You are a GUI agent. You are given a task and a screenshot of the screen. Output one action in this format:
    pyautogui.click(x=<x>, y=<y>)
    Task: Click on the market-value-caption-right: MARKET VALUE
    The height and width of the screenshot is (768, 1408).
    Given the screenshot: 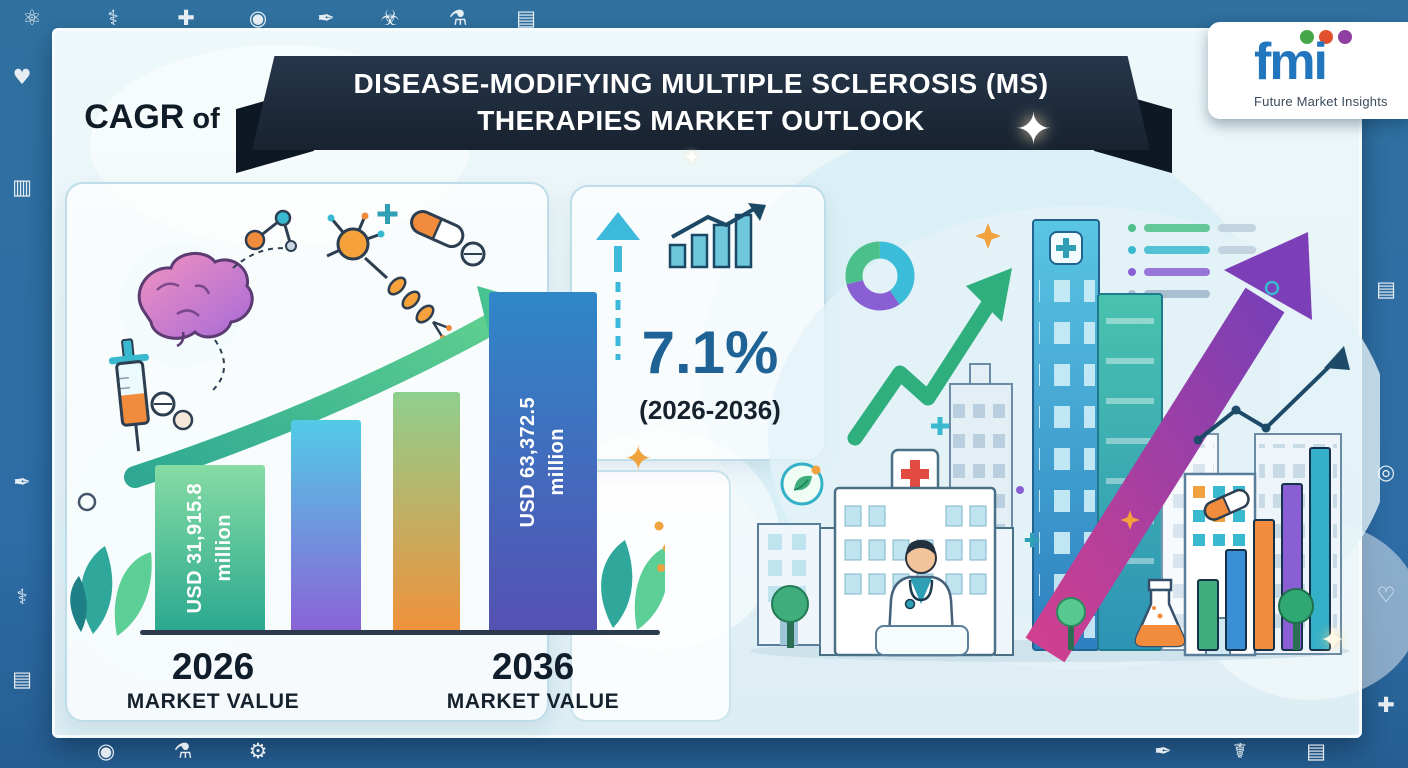 What is the action you would take?
    pyautogui.click(x=533, y=701)
    